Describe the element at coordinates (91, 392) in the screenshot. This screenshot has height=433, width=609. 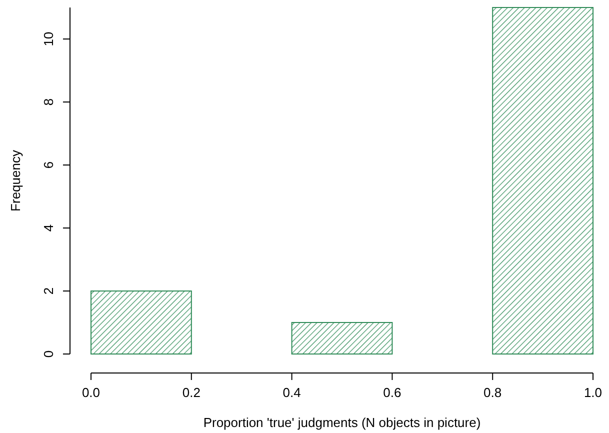
I see `x-tick-label: 0.0` at that location.